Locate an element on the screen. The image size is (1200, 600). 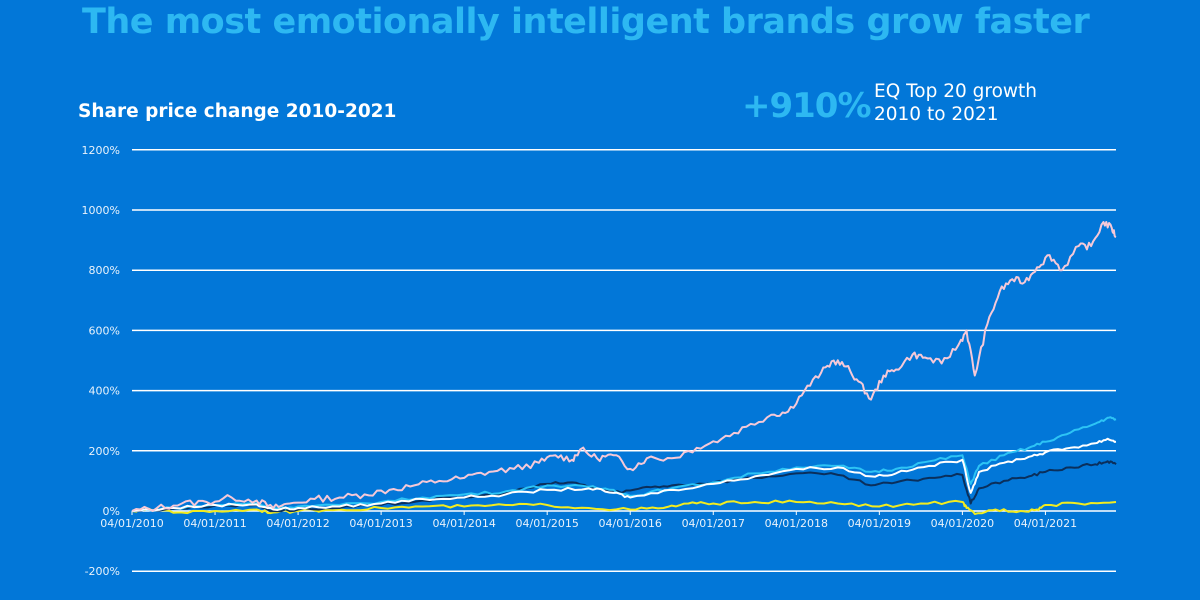
x-tick-label: 04/01/2020 is located at coordinates (962, 523).